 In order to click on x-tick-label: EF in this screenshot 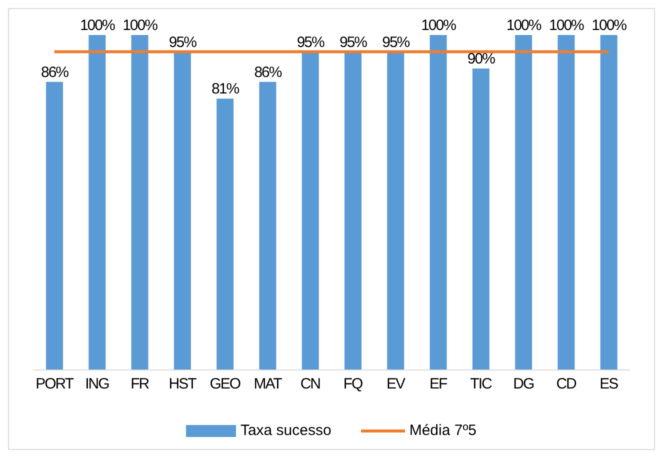, I will do `click(439, 384)`.